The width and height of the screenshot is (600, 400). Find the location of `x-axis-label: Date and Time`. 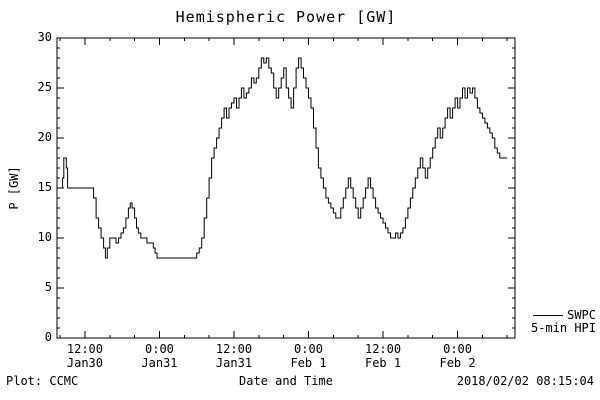

x-axis-label: Date and Time is located at coordinates (286, 381).